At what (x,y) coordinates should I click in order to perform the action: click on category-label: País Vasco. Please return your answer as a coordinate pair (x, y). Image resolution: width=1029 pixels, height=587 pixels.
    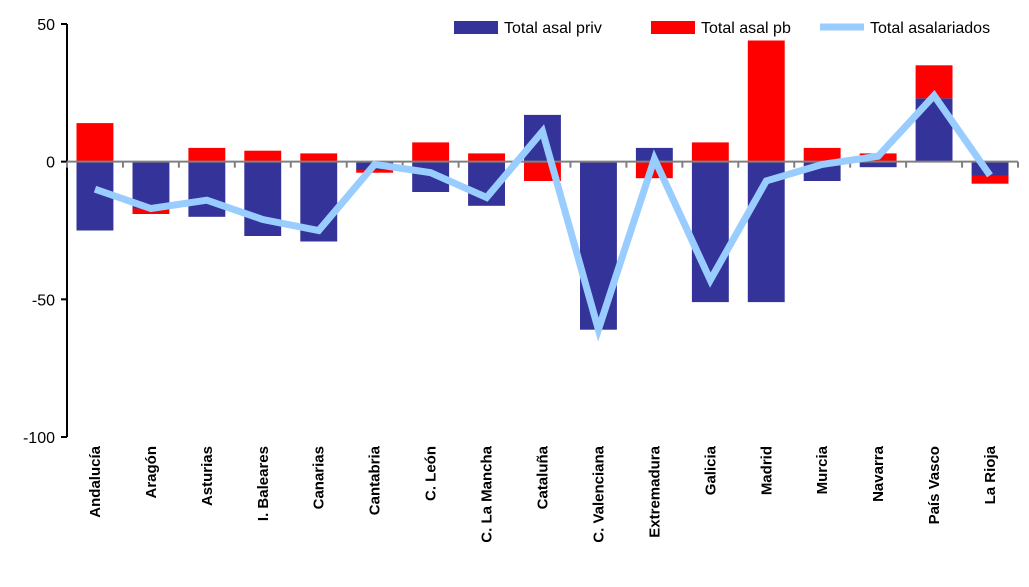
    Looking at the image, I should click on (934, 485).